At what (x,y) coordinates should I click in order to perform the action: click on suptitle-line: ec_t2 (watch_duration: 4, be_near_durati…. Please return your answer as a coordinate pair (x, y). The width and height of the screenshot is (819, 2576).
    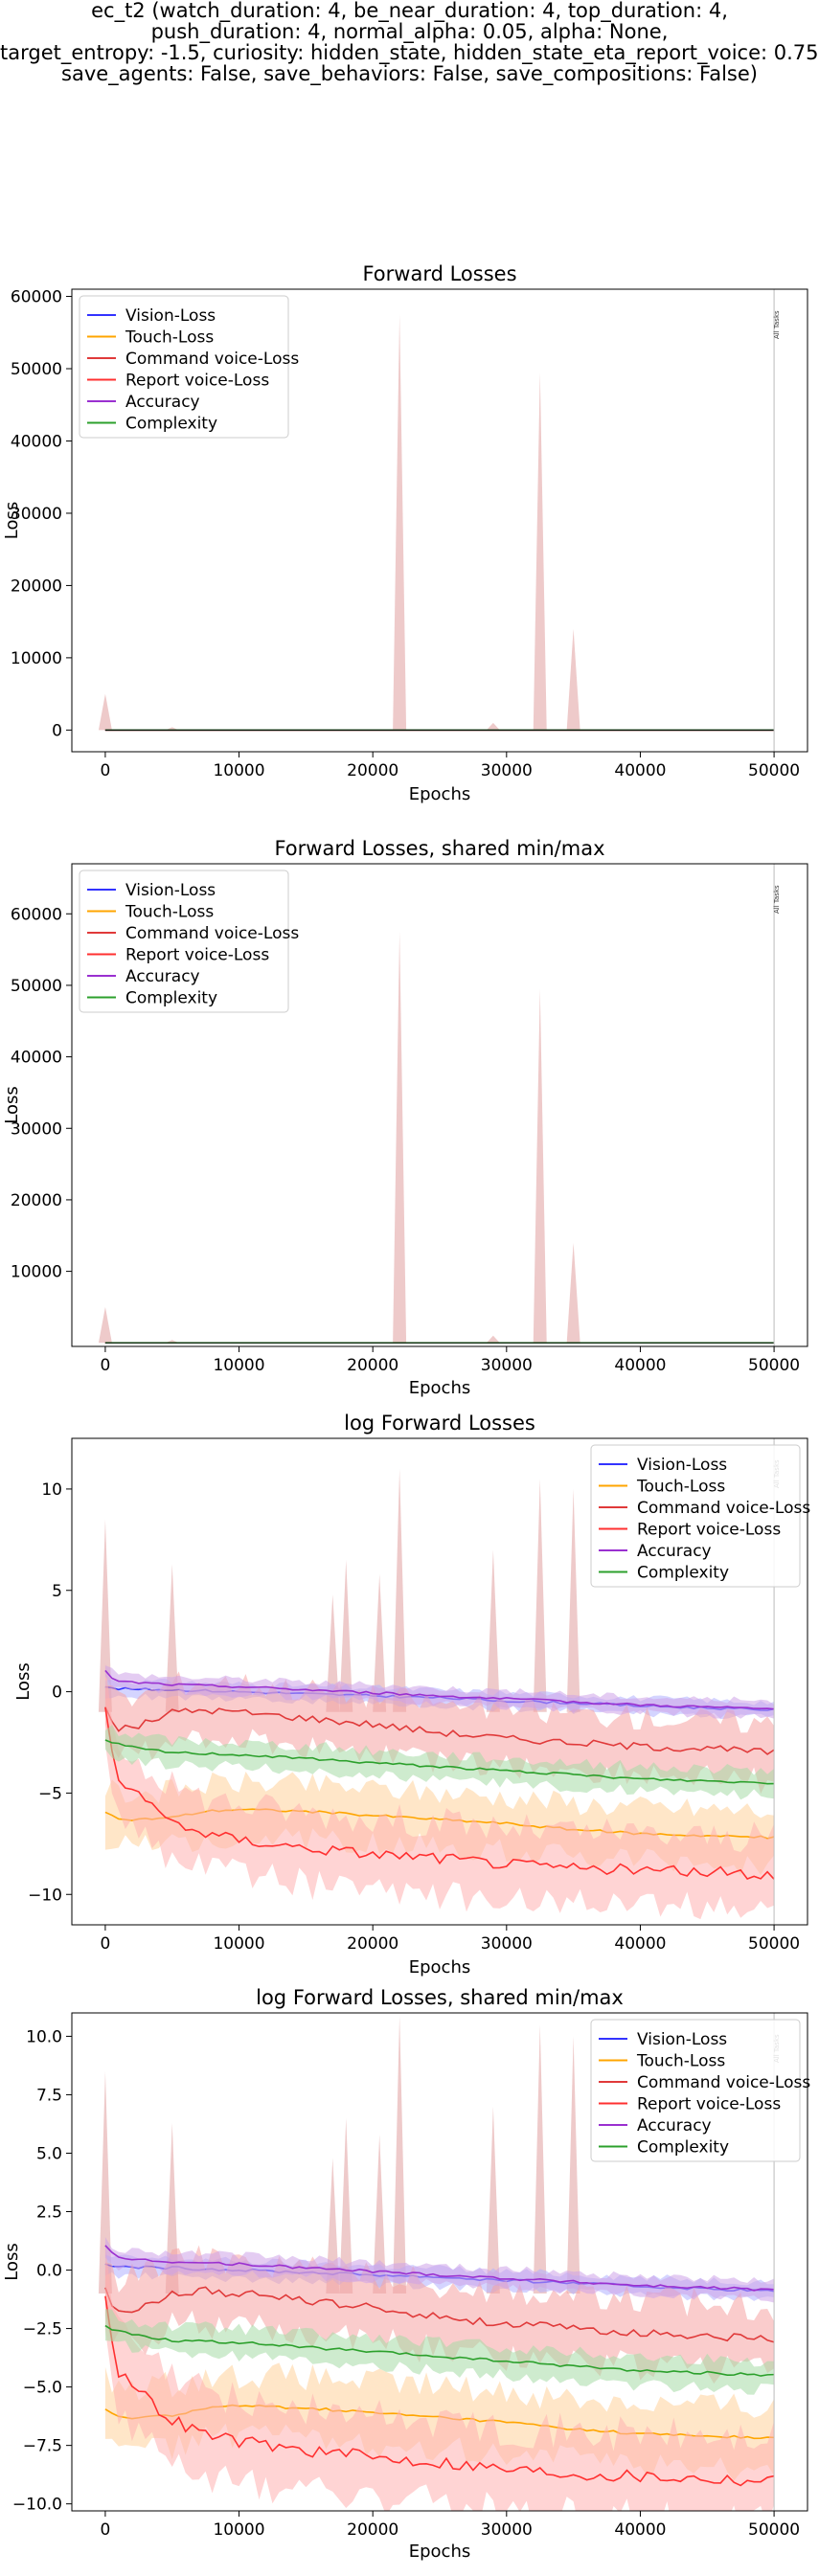
    Looking at the image, I should click on (409, 11).